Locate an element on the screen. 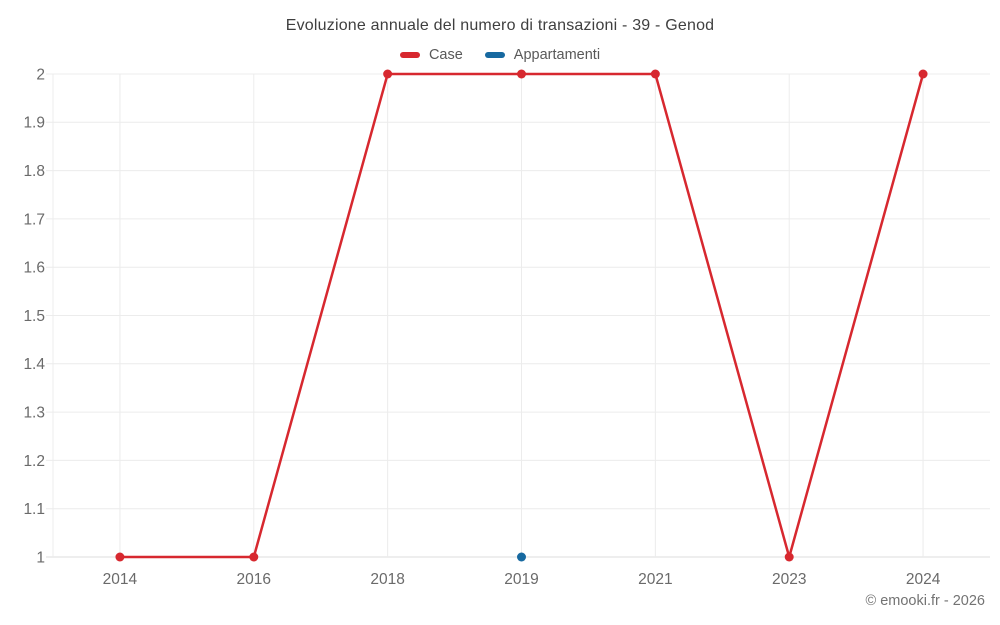 Image resolution: width=1000 pixels, height=625 pixels. y-tick-label: 1.4 is located at coordinates (34, 364).